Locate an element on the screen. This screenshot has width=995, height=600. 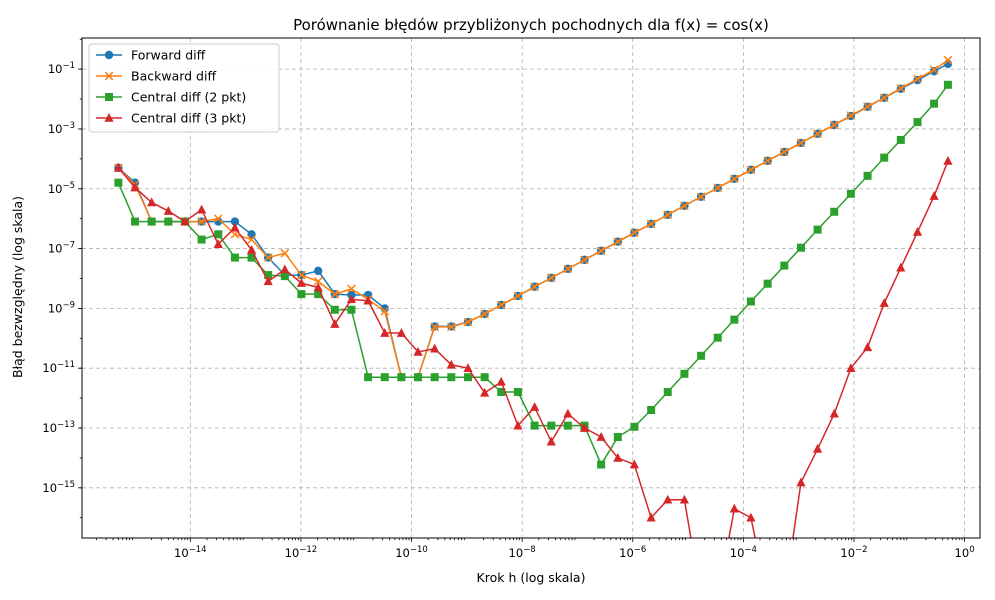
legend-item: Backward diff is located at coordinates (156, 76).